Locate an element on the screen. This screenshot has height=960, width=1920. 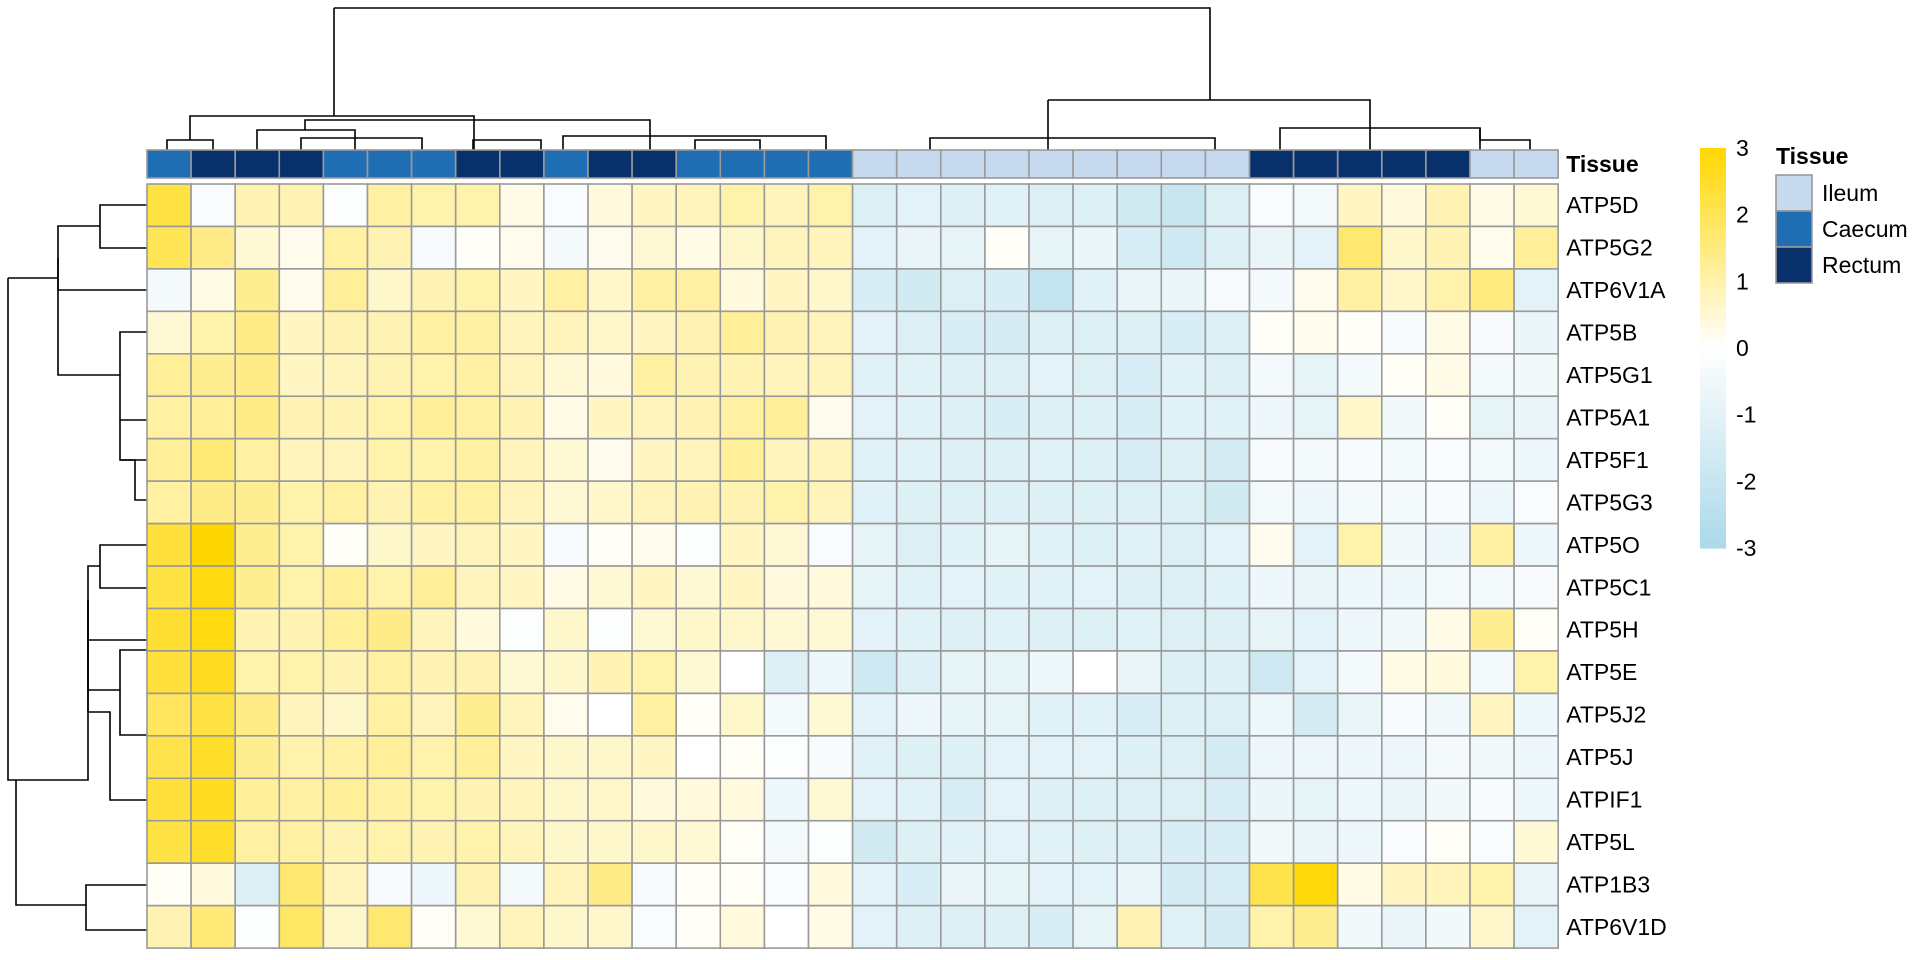
tissue-legend-swatch is located at coordinates (1794, 193).